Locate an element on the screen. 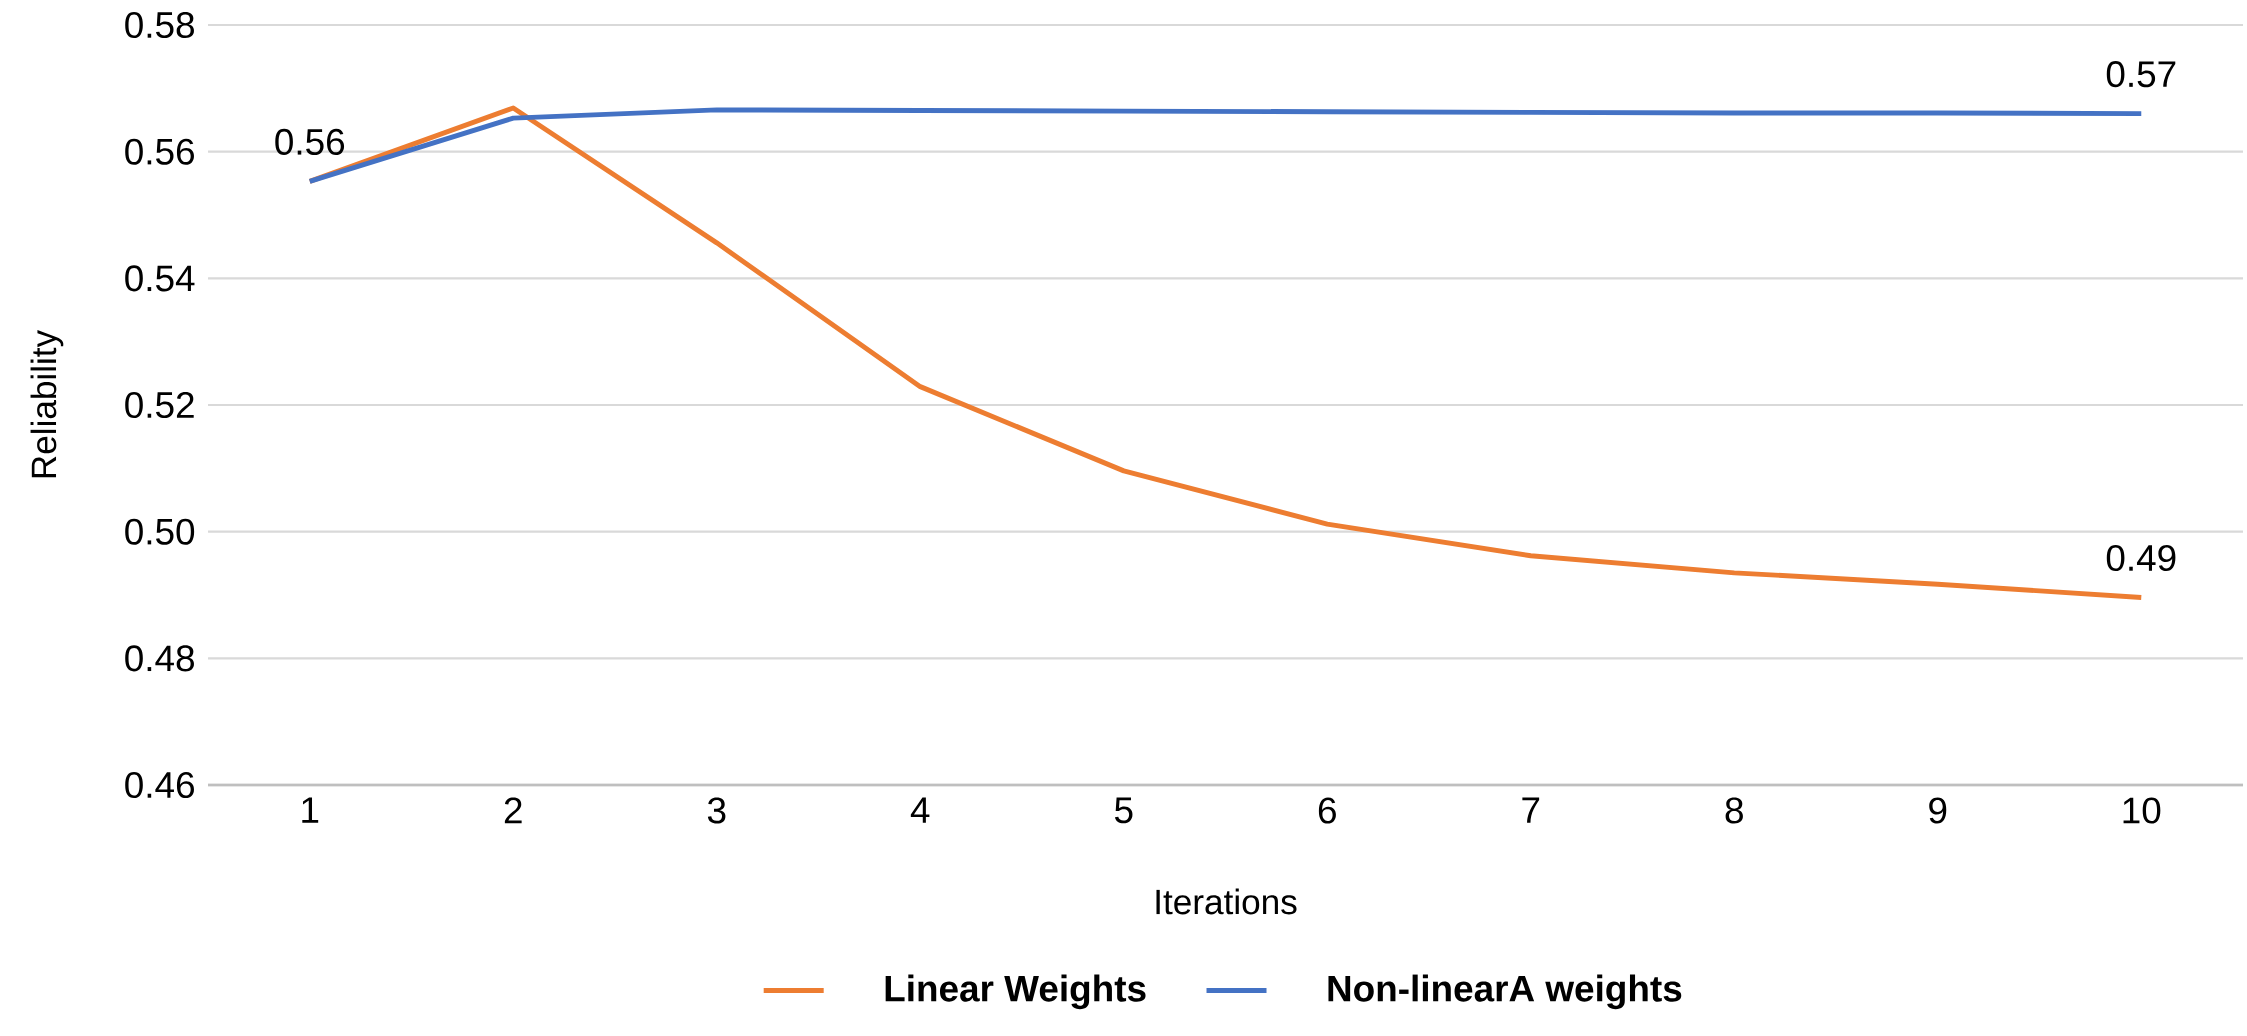  legend-label: Non-linearA weights is located at coordinates (1505, 992).